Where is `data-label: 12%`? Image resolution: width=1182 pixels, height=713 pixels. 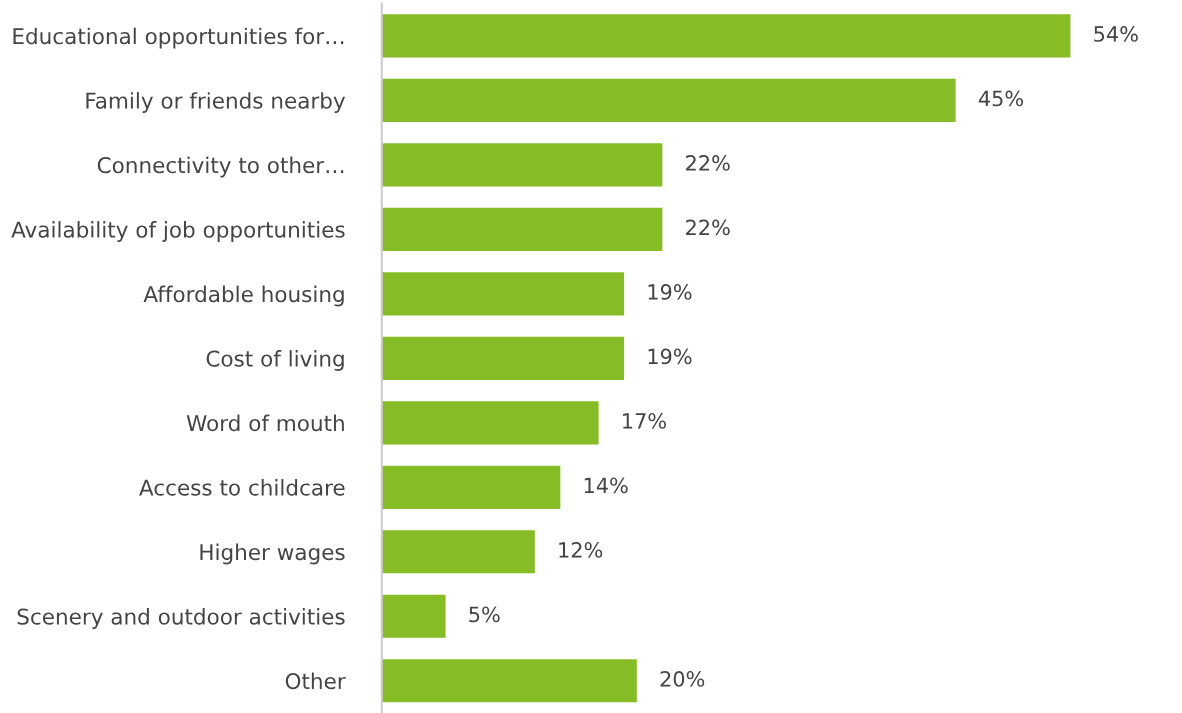 data-label: 12% is located at coordinates (581, 550).